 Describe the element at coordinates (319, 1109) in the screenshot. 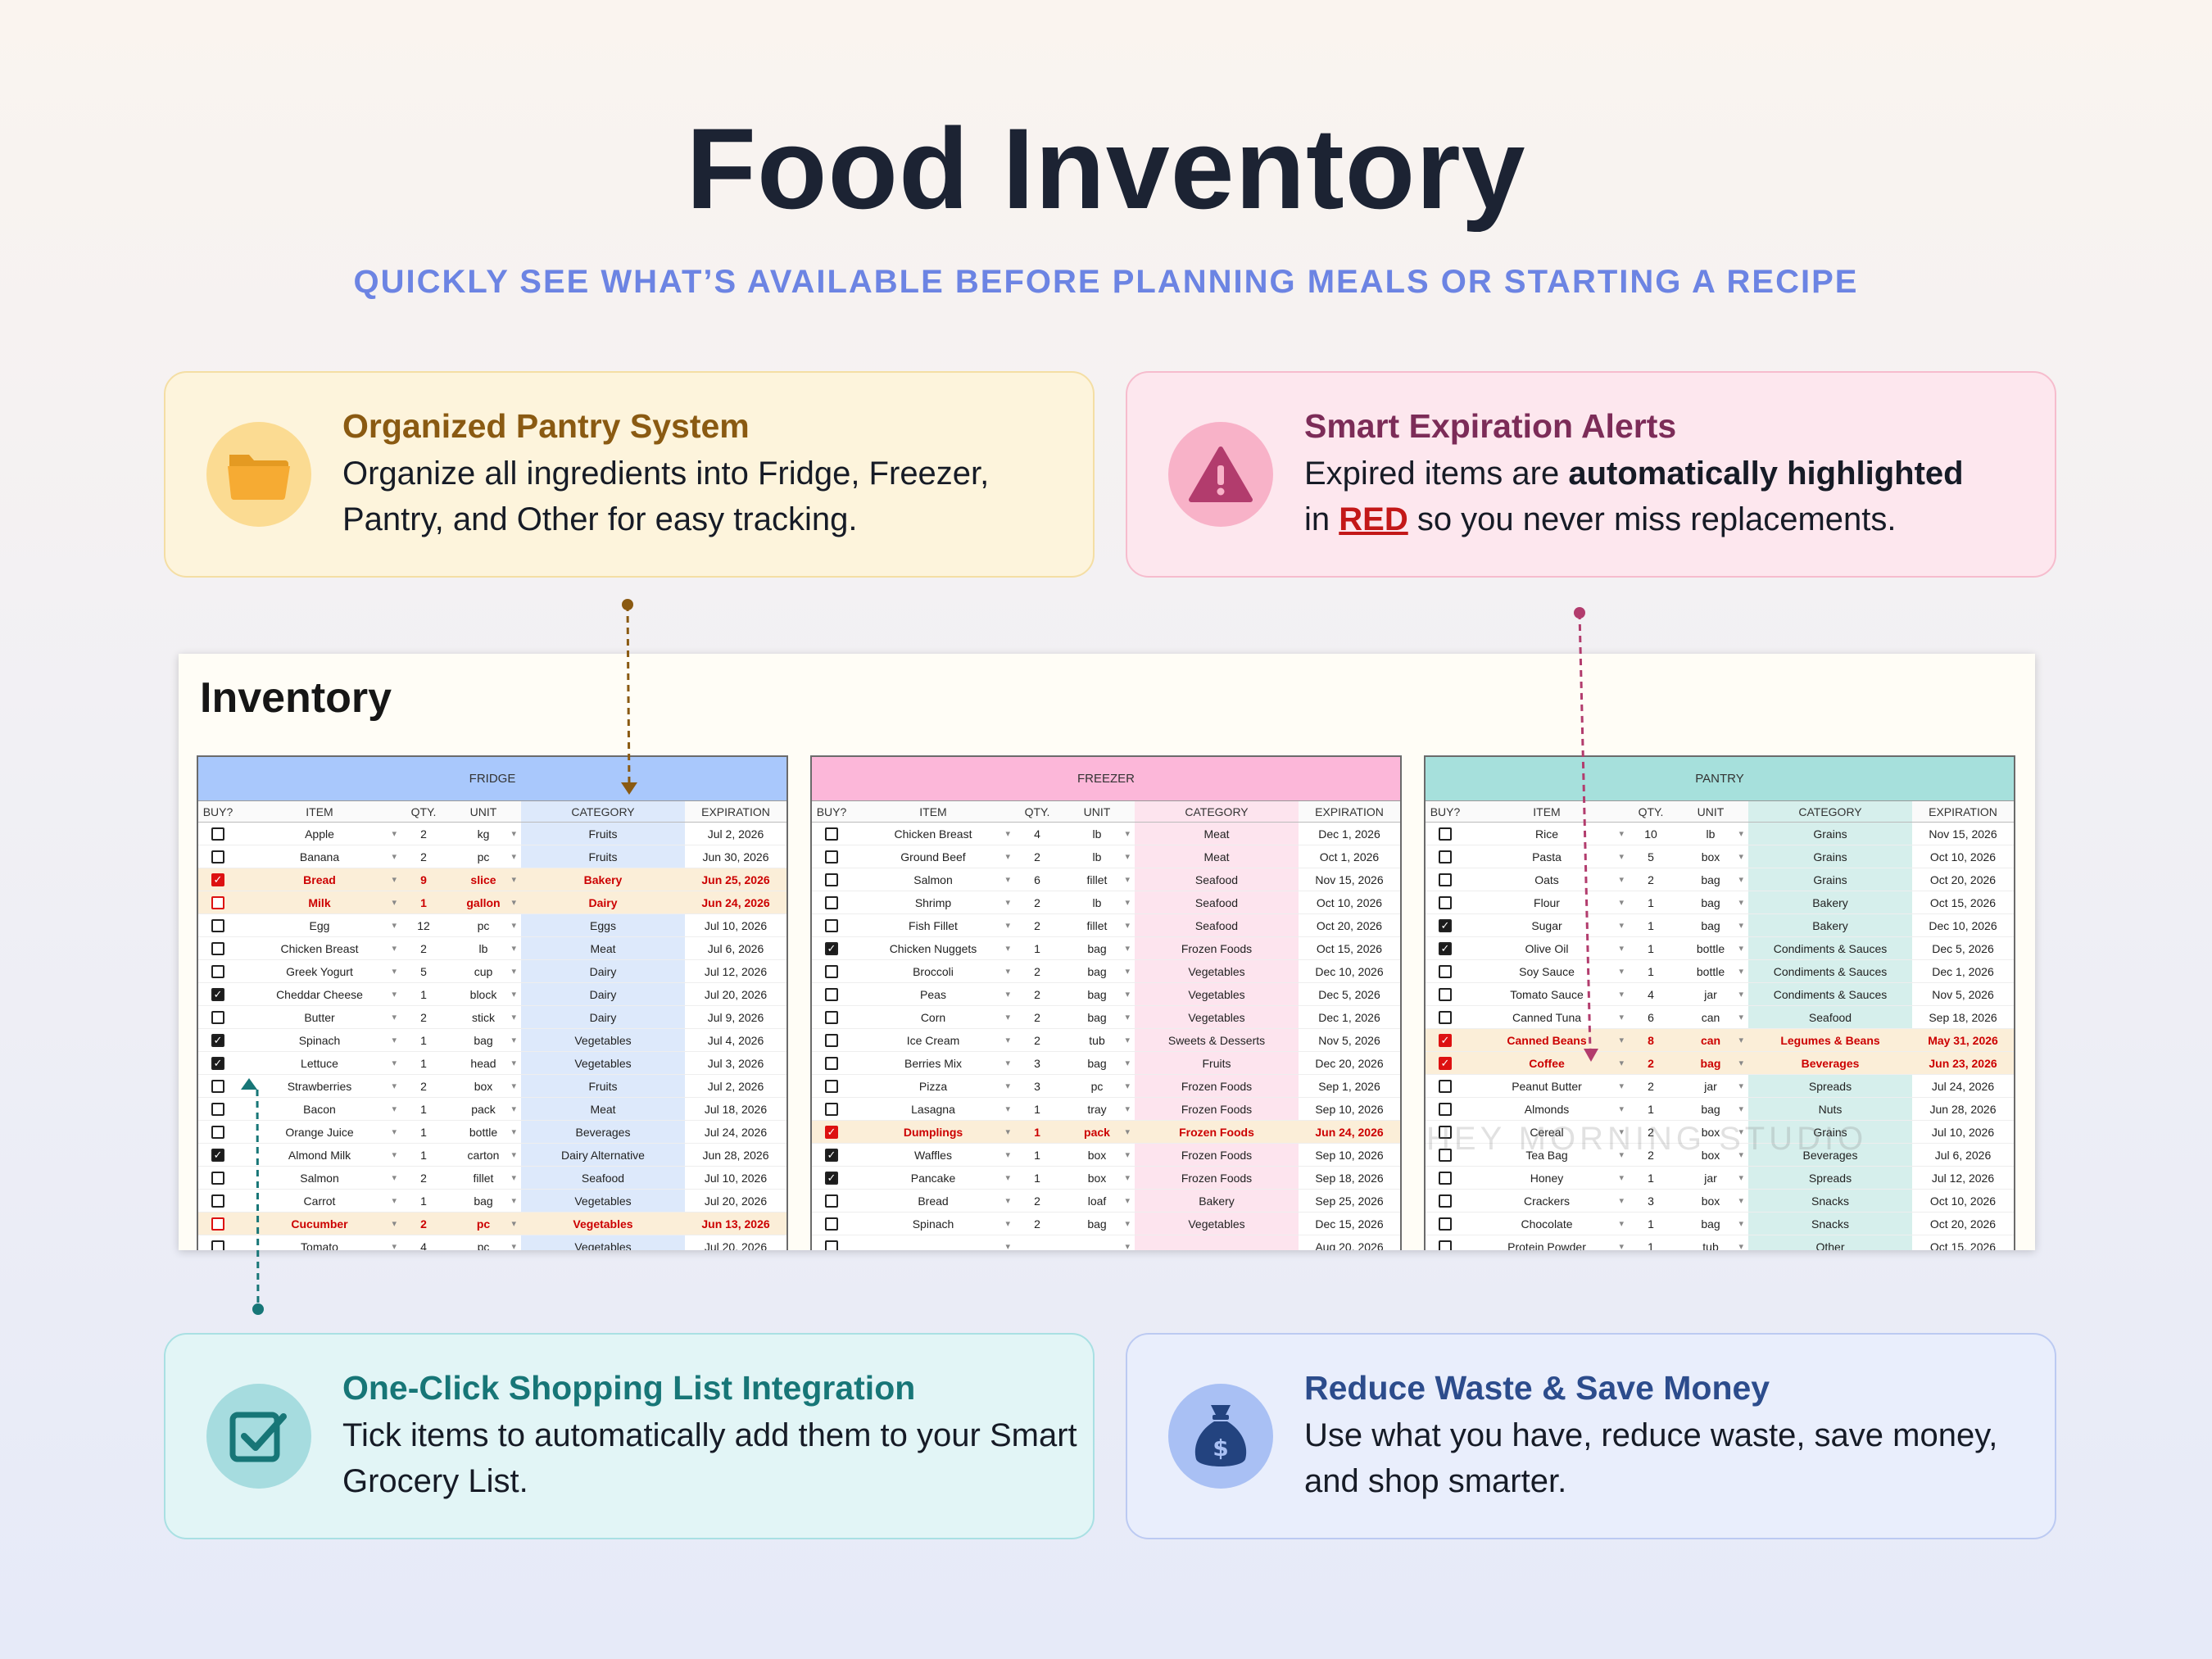

I see `item-cell: Bacon` at that location.